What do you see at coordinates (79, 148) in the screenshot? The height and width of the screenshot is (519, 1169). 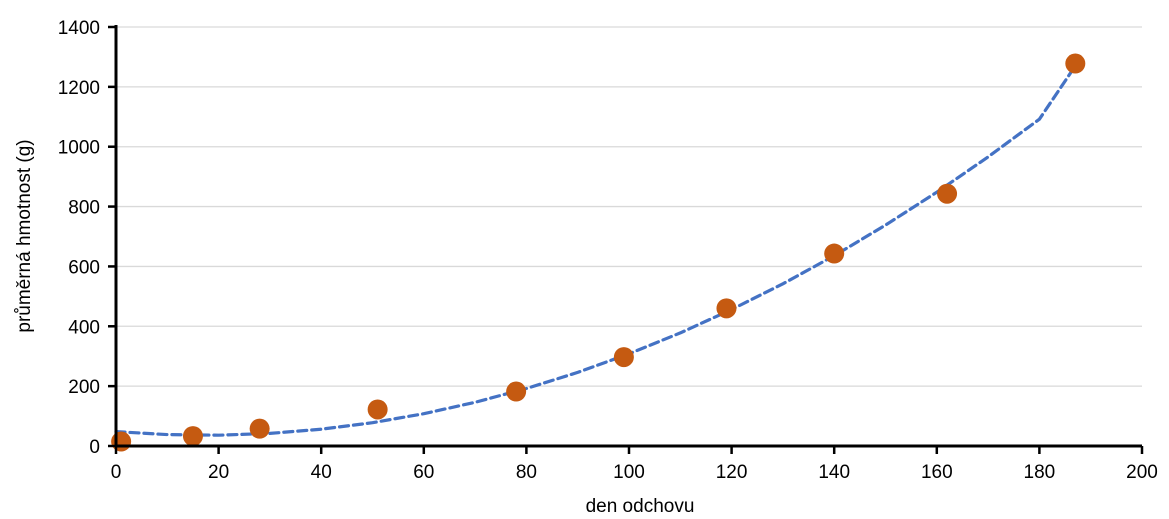 I see `y-tick-label: 1000` at bounding box center [79, 148].